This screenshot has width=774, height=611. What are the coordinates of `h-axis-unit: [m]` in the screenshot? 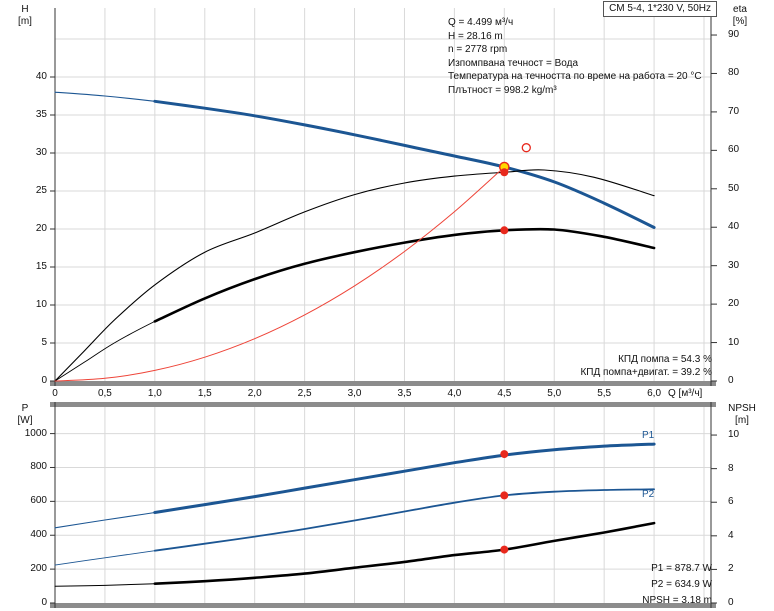 It's located at (25, 21).